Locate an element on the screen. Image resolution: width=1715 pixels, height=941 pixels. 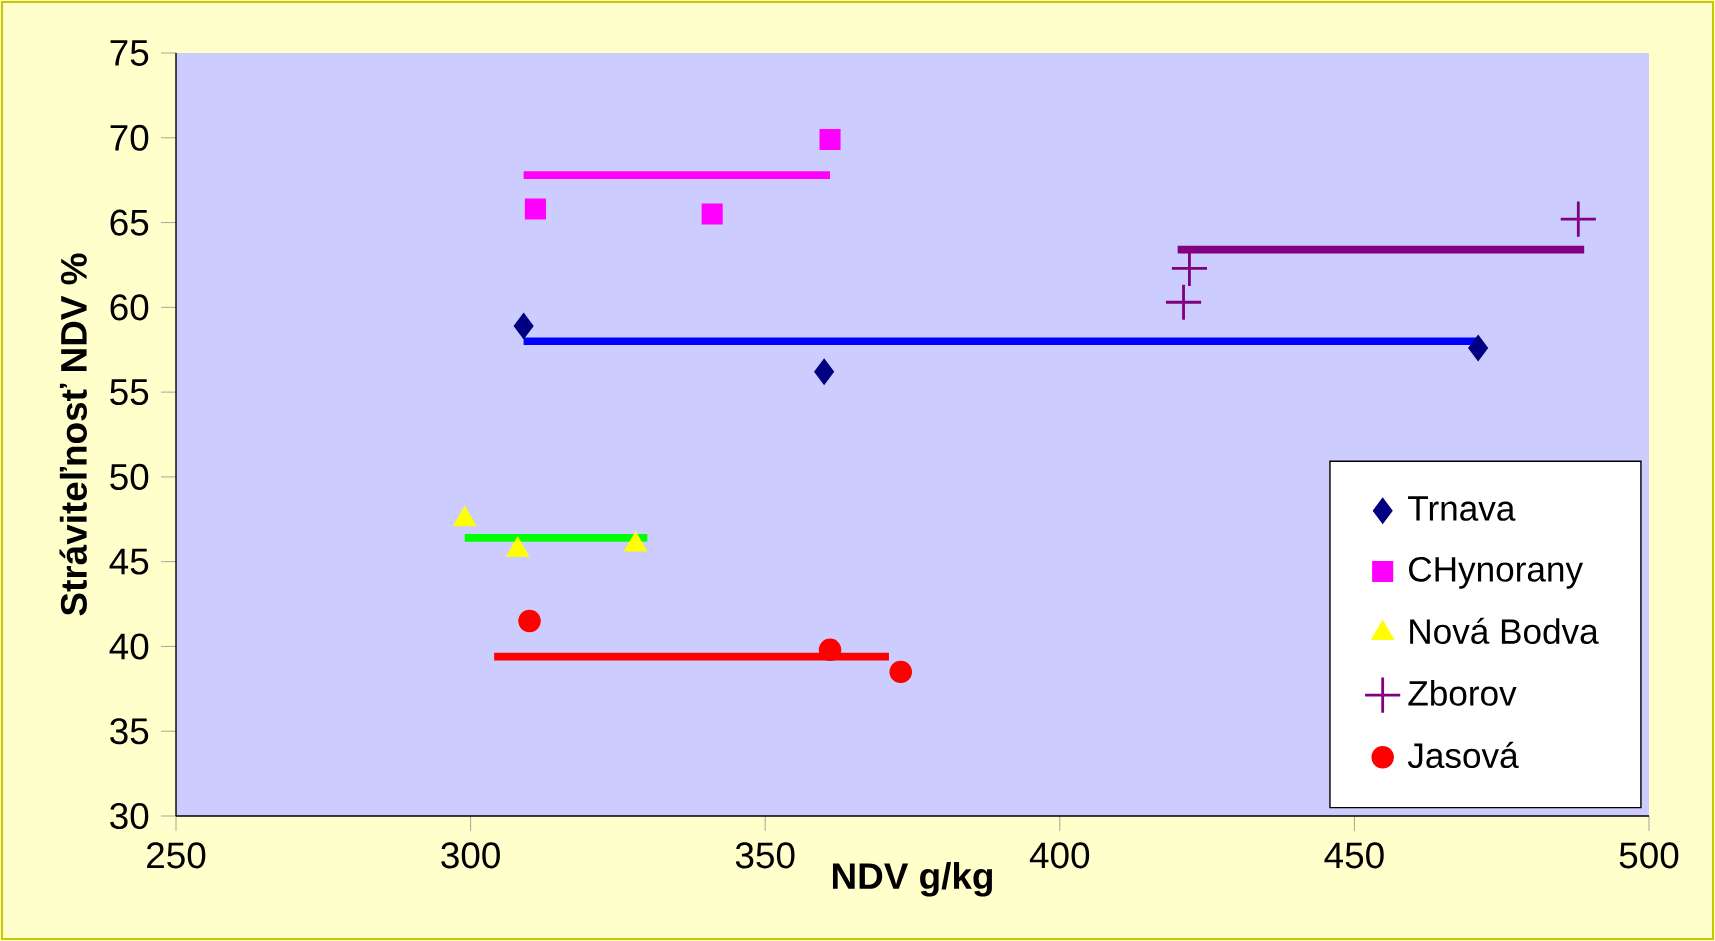
y-tick-label: 35 is located at coordinates (129, 731).